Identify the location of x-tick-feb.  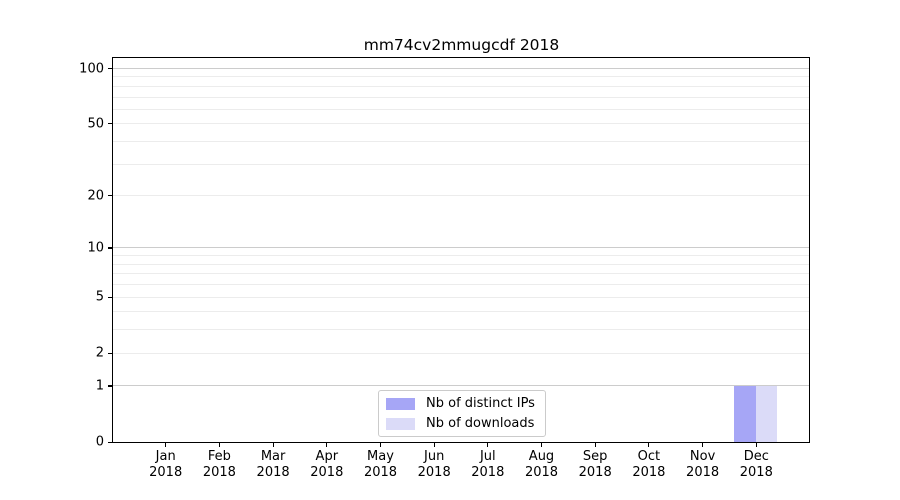
(219, 445).